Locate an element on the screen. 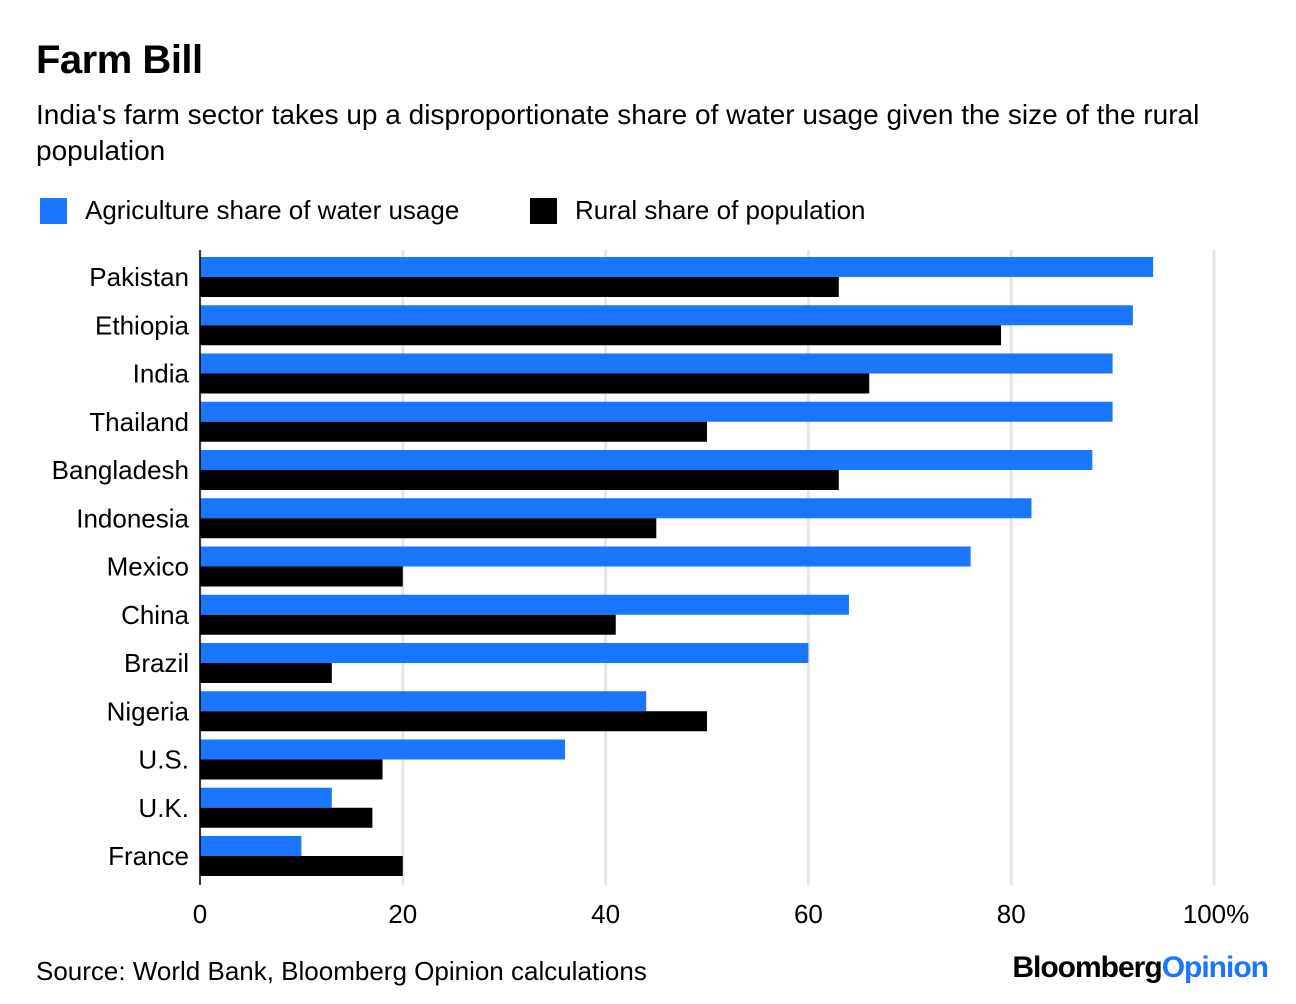 The height and width of the screenshot is (1004, 1296). category-label: Bangladesh is located at coordinates (120, 470).